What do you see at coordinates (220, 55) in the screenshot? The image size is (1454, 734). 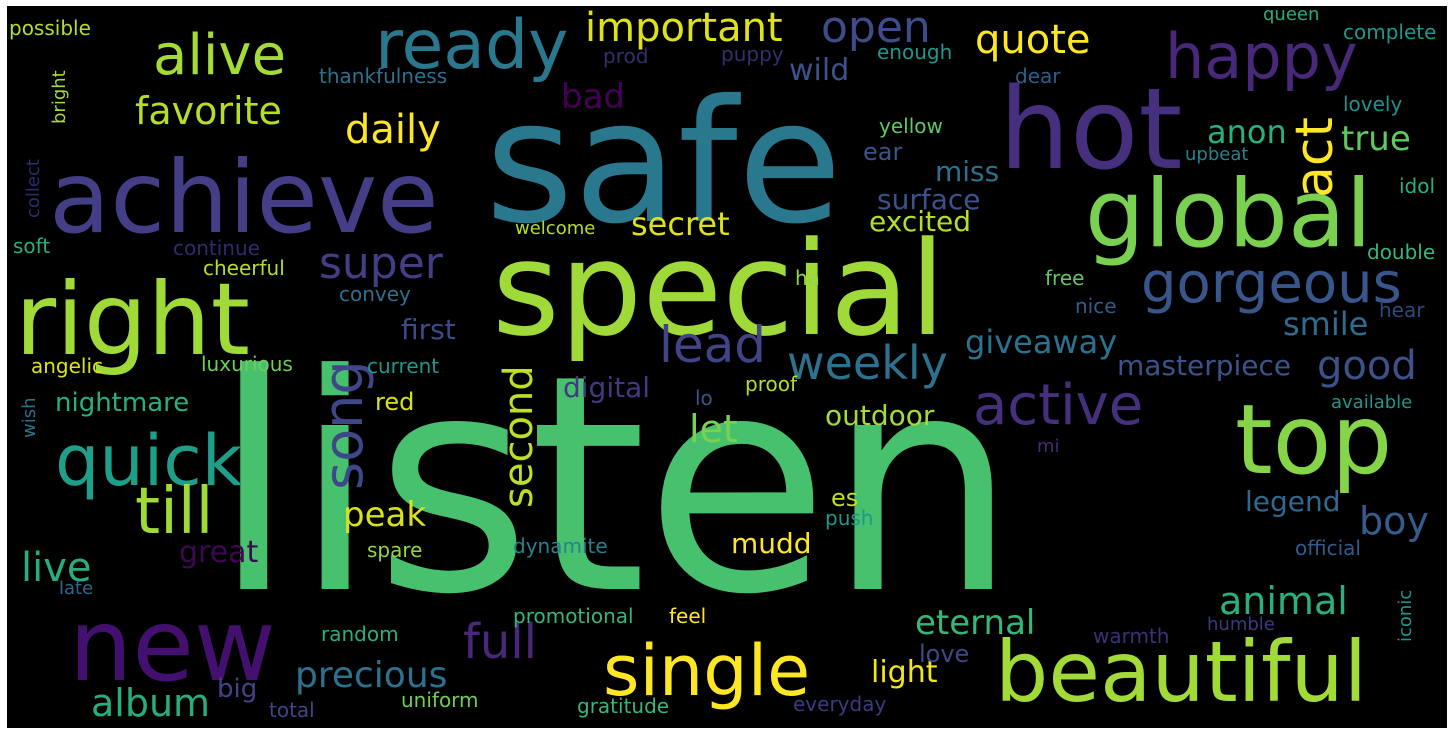 I see `word-alive: alive` at bounding box center [220, 55].